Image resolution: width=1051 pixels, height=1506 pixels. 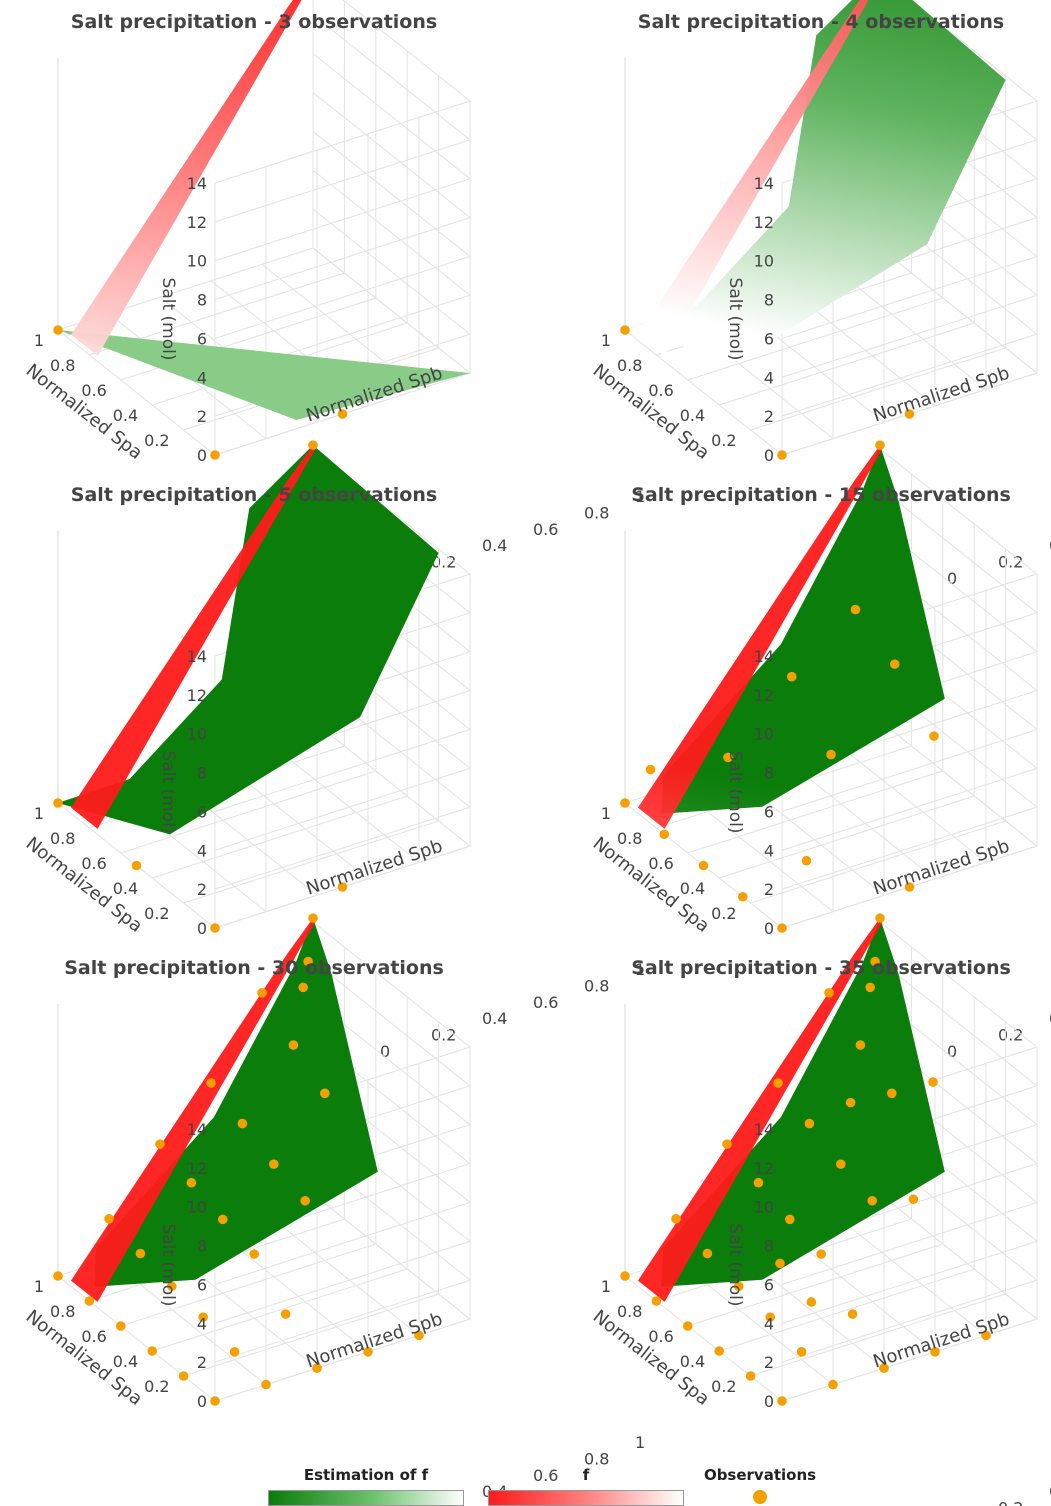 What do you see at coordinates (769, 1284) in the screenshot?
I see `z-tick-label: 6` at bounding box center [769, 1284].